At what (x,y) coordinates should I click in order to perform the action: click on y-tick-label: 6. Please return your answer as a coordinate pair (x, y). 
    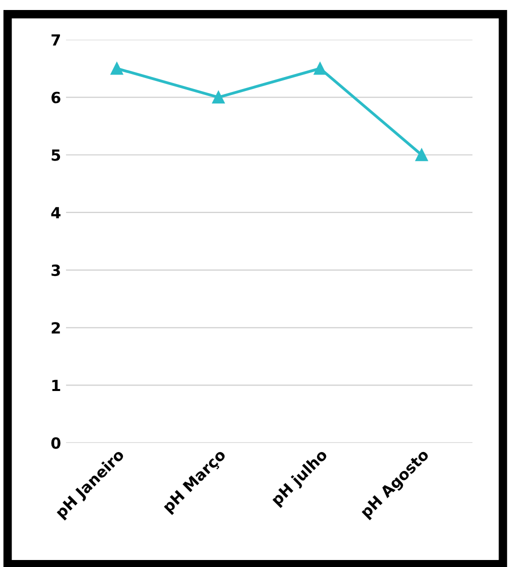
    Looking at the image, I should click on (55, 98).